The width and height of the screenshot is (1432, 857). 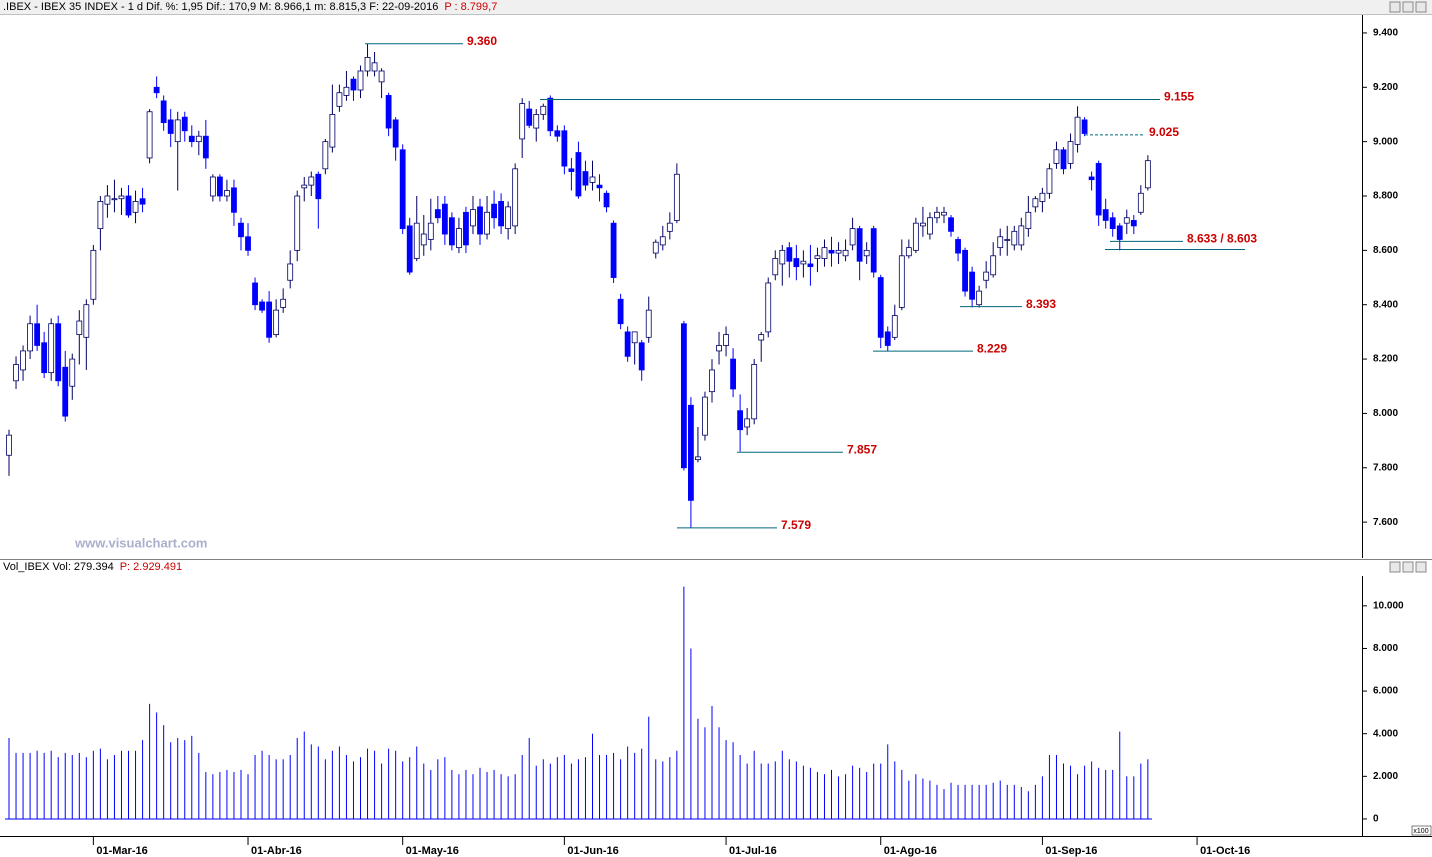 I want to click on x-tick-label: 01-Mar-16, so click(x=121, y=851).